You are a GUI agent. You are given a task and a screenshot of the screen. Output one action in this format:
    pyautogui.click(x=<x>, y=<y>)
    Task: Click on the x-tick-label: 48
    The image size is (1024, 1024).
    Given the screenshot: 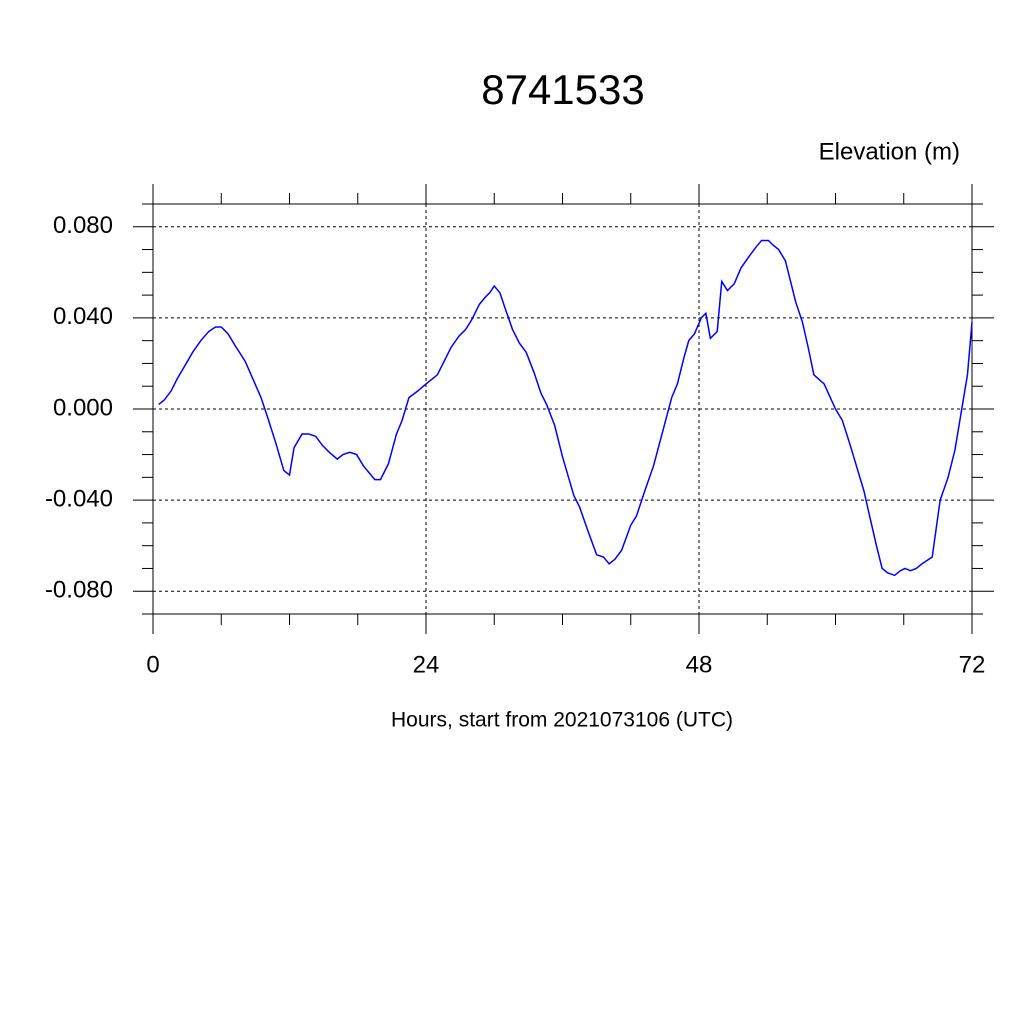 What is the action you would take?
    pyautogui.click(x=699, y=664)
    